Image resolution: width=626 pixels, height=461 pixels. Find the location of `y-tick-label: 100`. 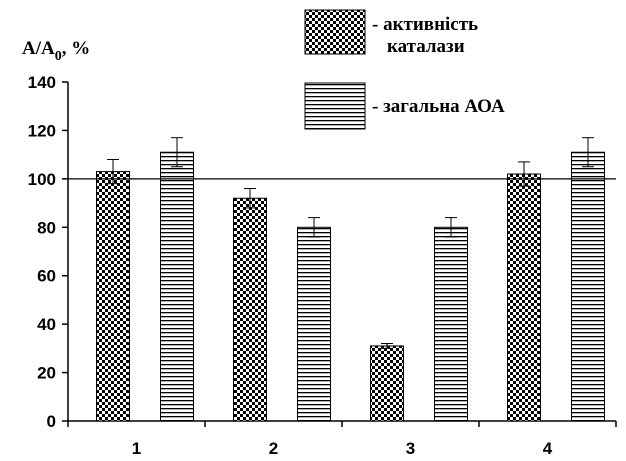

y-tick-label: 100 is located at coordinates (42, 179).